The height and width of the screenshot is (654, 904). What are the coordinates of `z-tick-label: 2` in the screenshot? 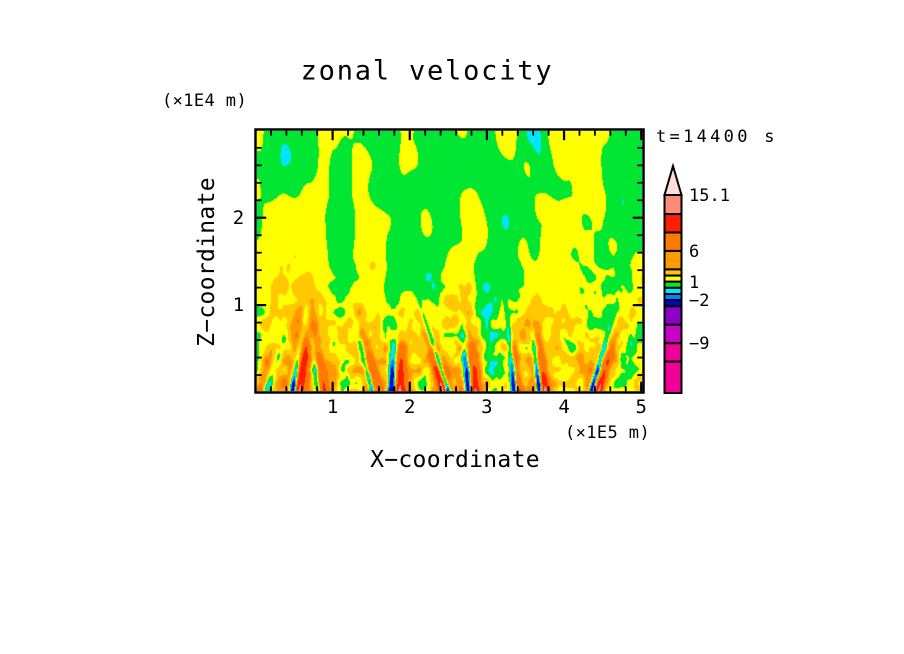 It's located at (238, 217).